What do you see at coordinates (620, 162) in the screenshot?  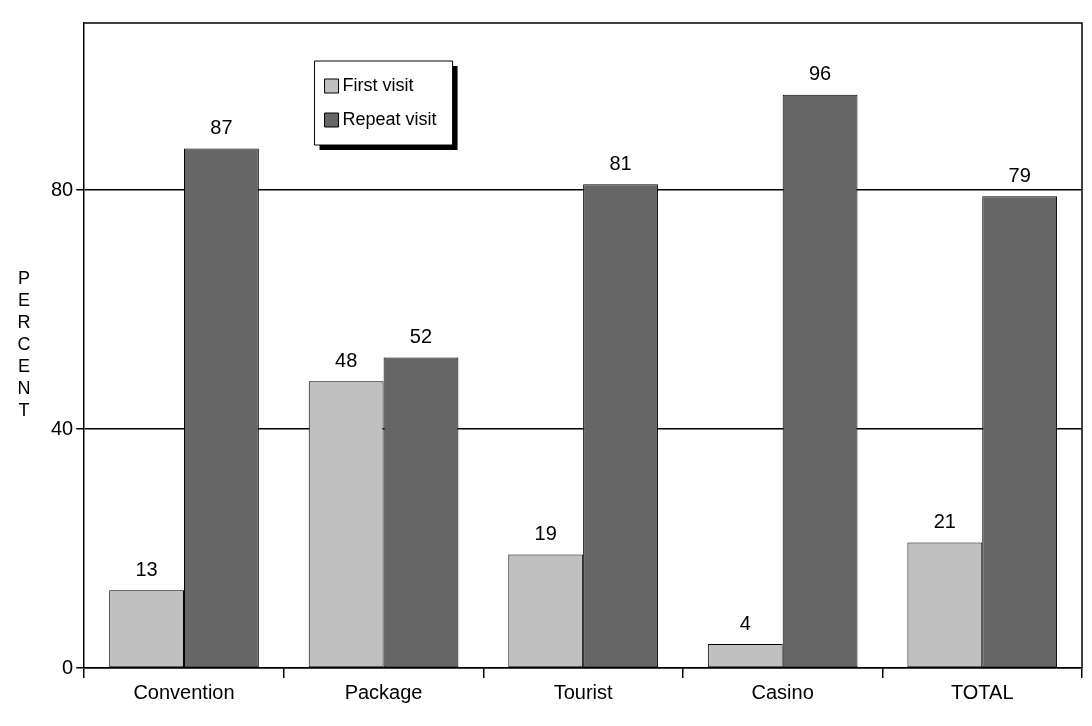 I see `data-label: 81` at bounding box center [620, 162].